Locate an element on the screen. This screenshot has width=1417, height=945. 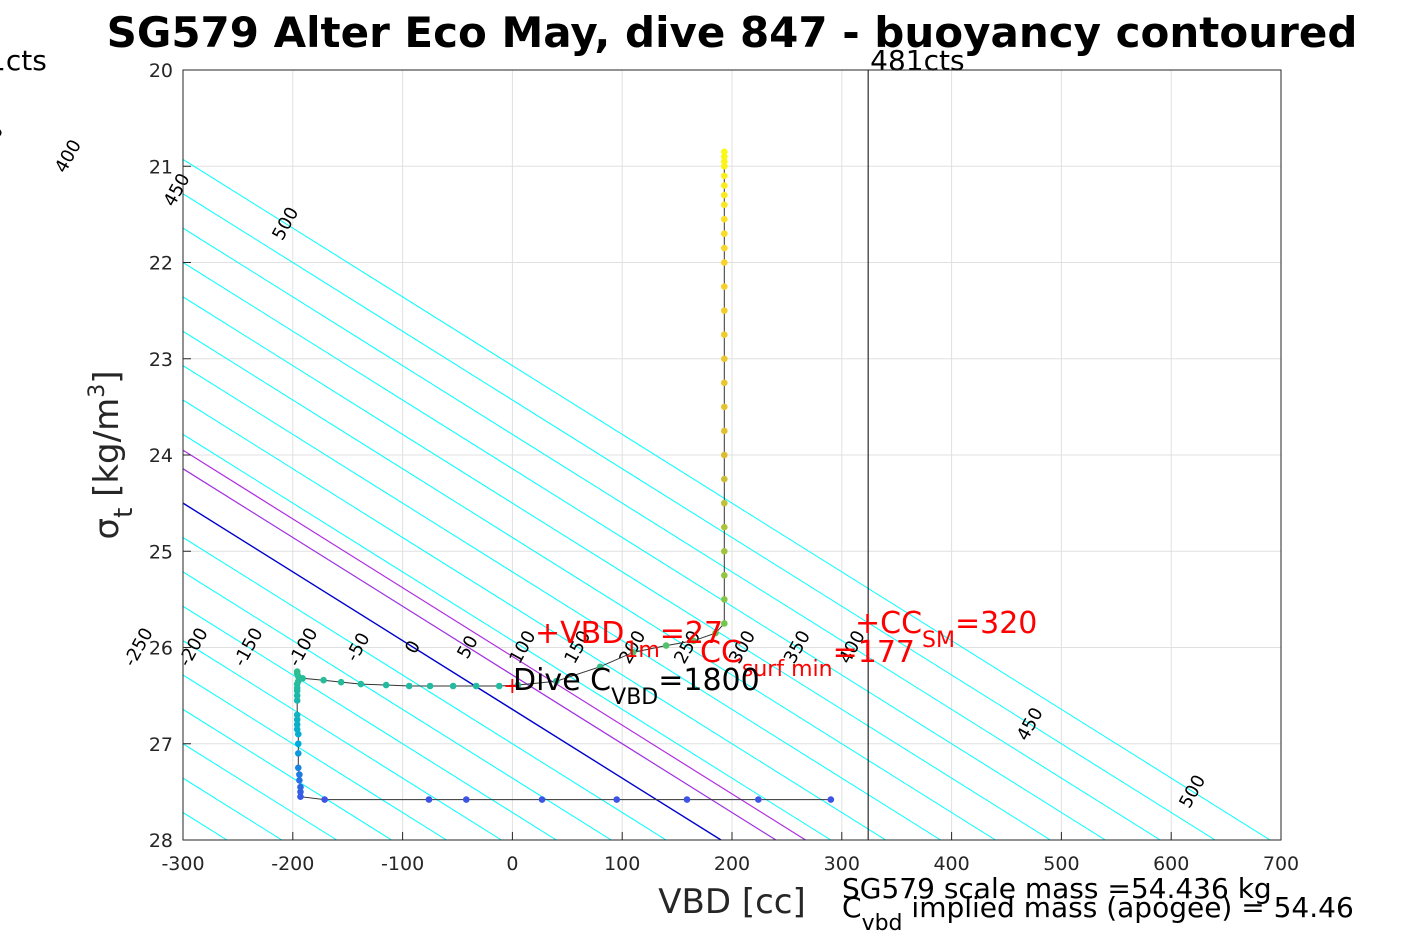
x-ticks: -300 -200 -100 0 100 200 300 400 500 600 700 is located at coordinates (730, 853).